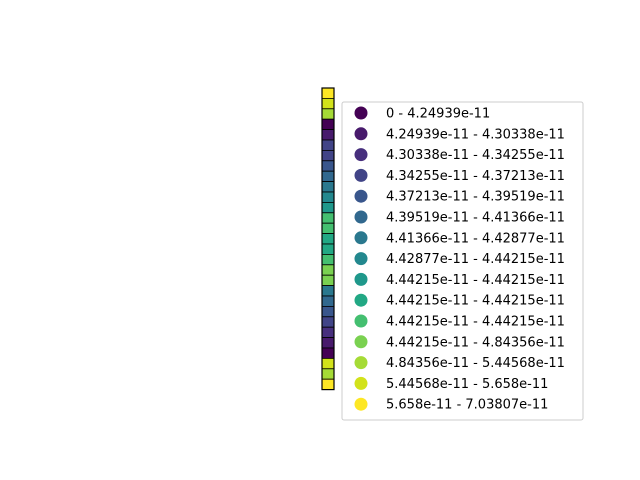 Image resolution: width=640 pixels, height=480 pixels. I want to click on legend-label: 5.44568e-11 - 5.658e-11, so click(467, 384).